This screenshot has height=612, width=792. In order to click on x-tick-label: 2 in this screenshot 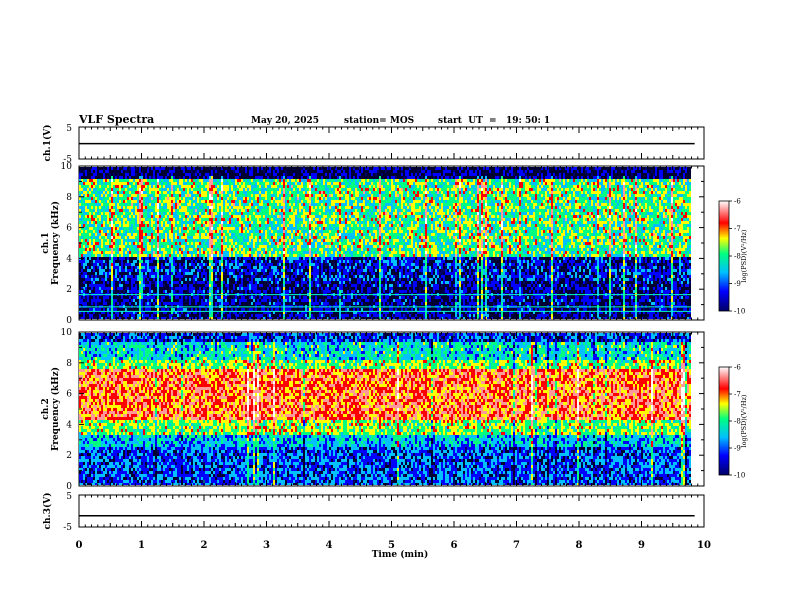, I will do `click(204, 545)`.